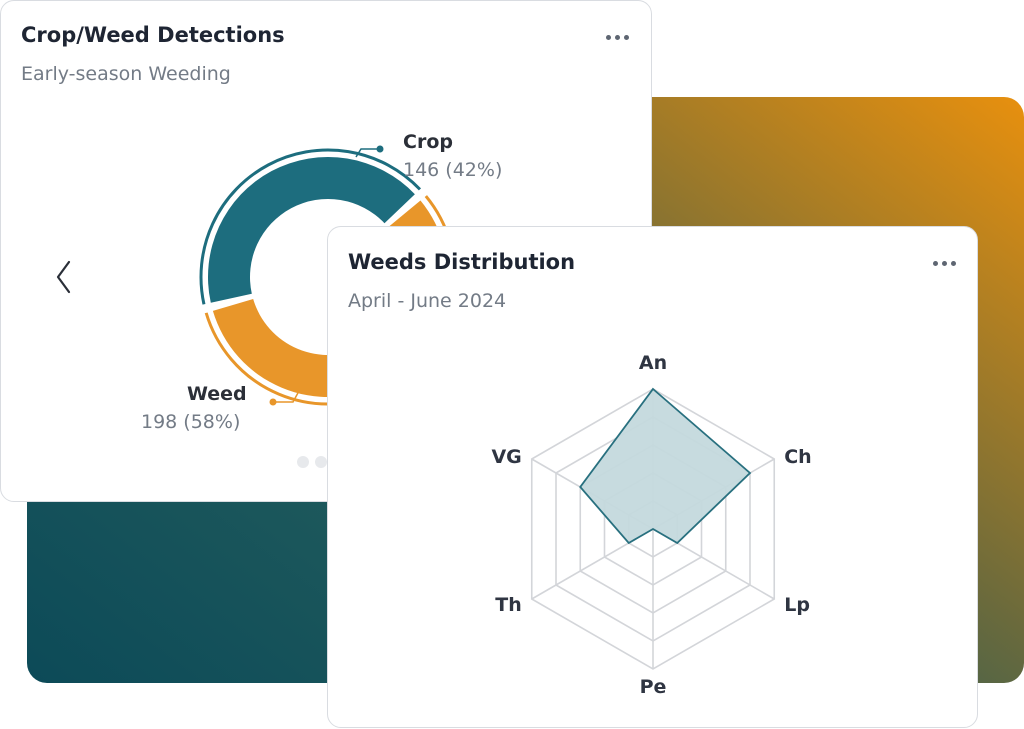 Image resolution: width=1024 pixels, height=729 pixels. I want to click on carousel-dots, so click(312, 462).